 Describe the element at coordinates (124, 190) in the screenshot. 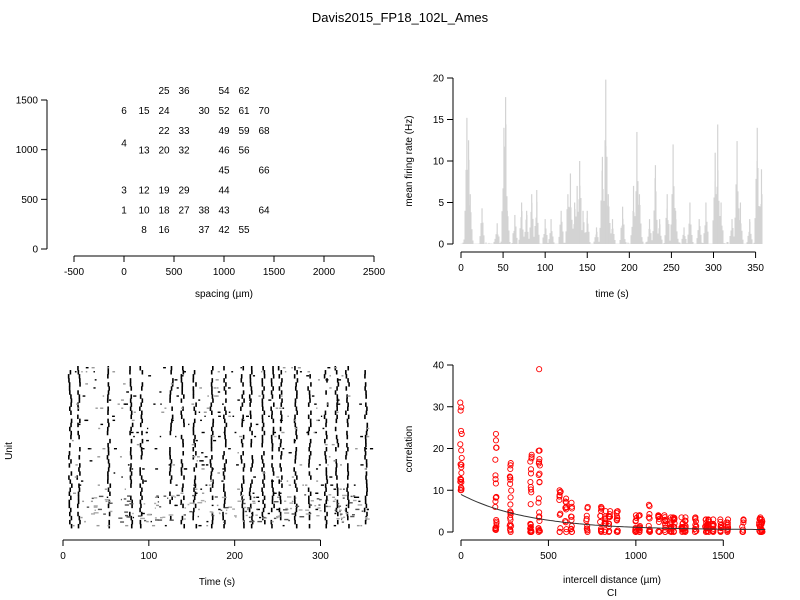

I see `electrode-label: 3` at that location.